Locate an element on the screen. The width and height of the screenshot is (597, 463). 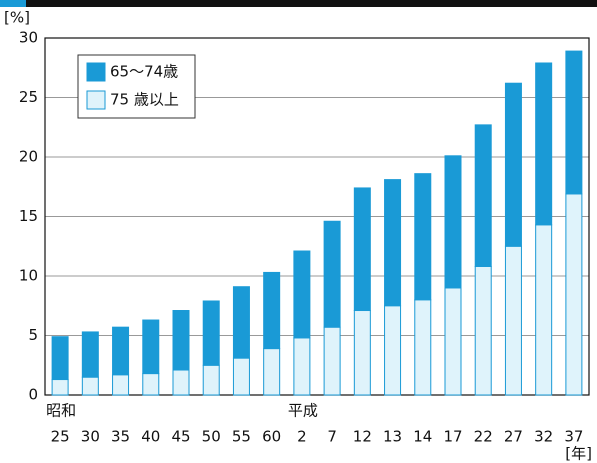
x-tick-label: 50 is located at coordinates (211, 437).